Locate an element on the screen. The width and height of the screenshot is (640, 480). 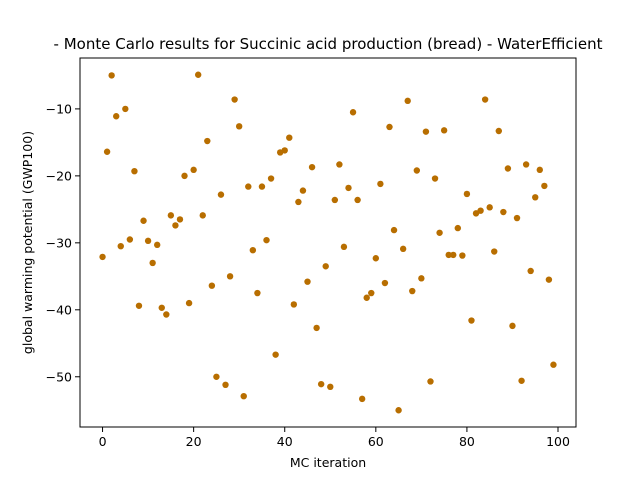
x-tick-label: 80 is located at coordinates (467, 441).